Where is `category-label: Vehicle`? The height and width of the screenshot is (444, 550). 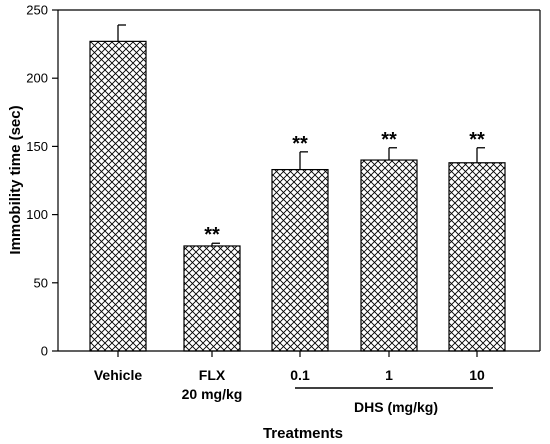
category-label: Vehicle is located at coordinates (118, 375).